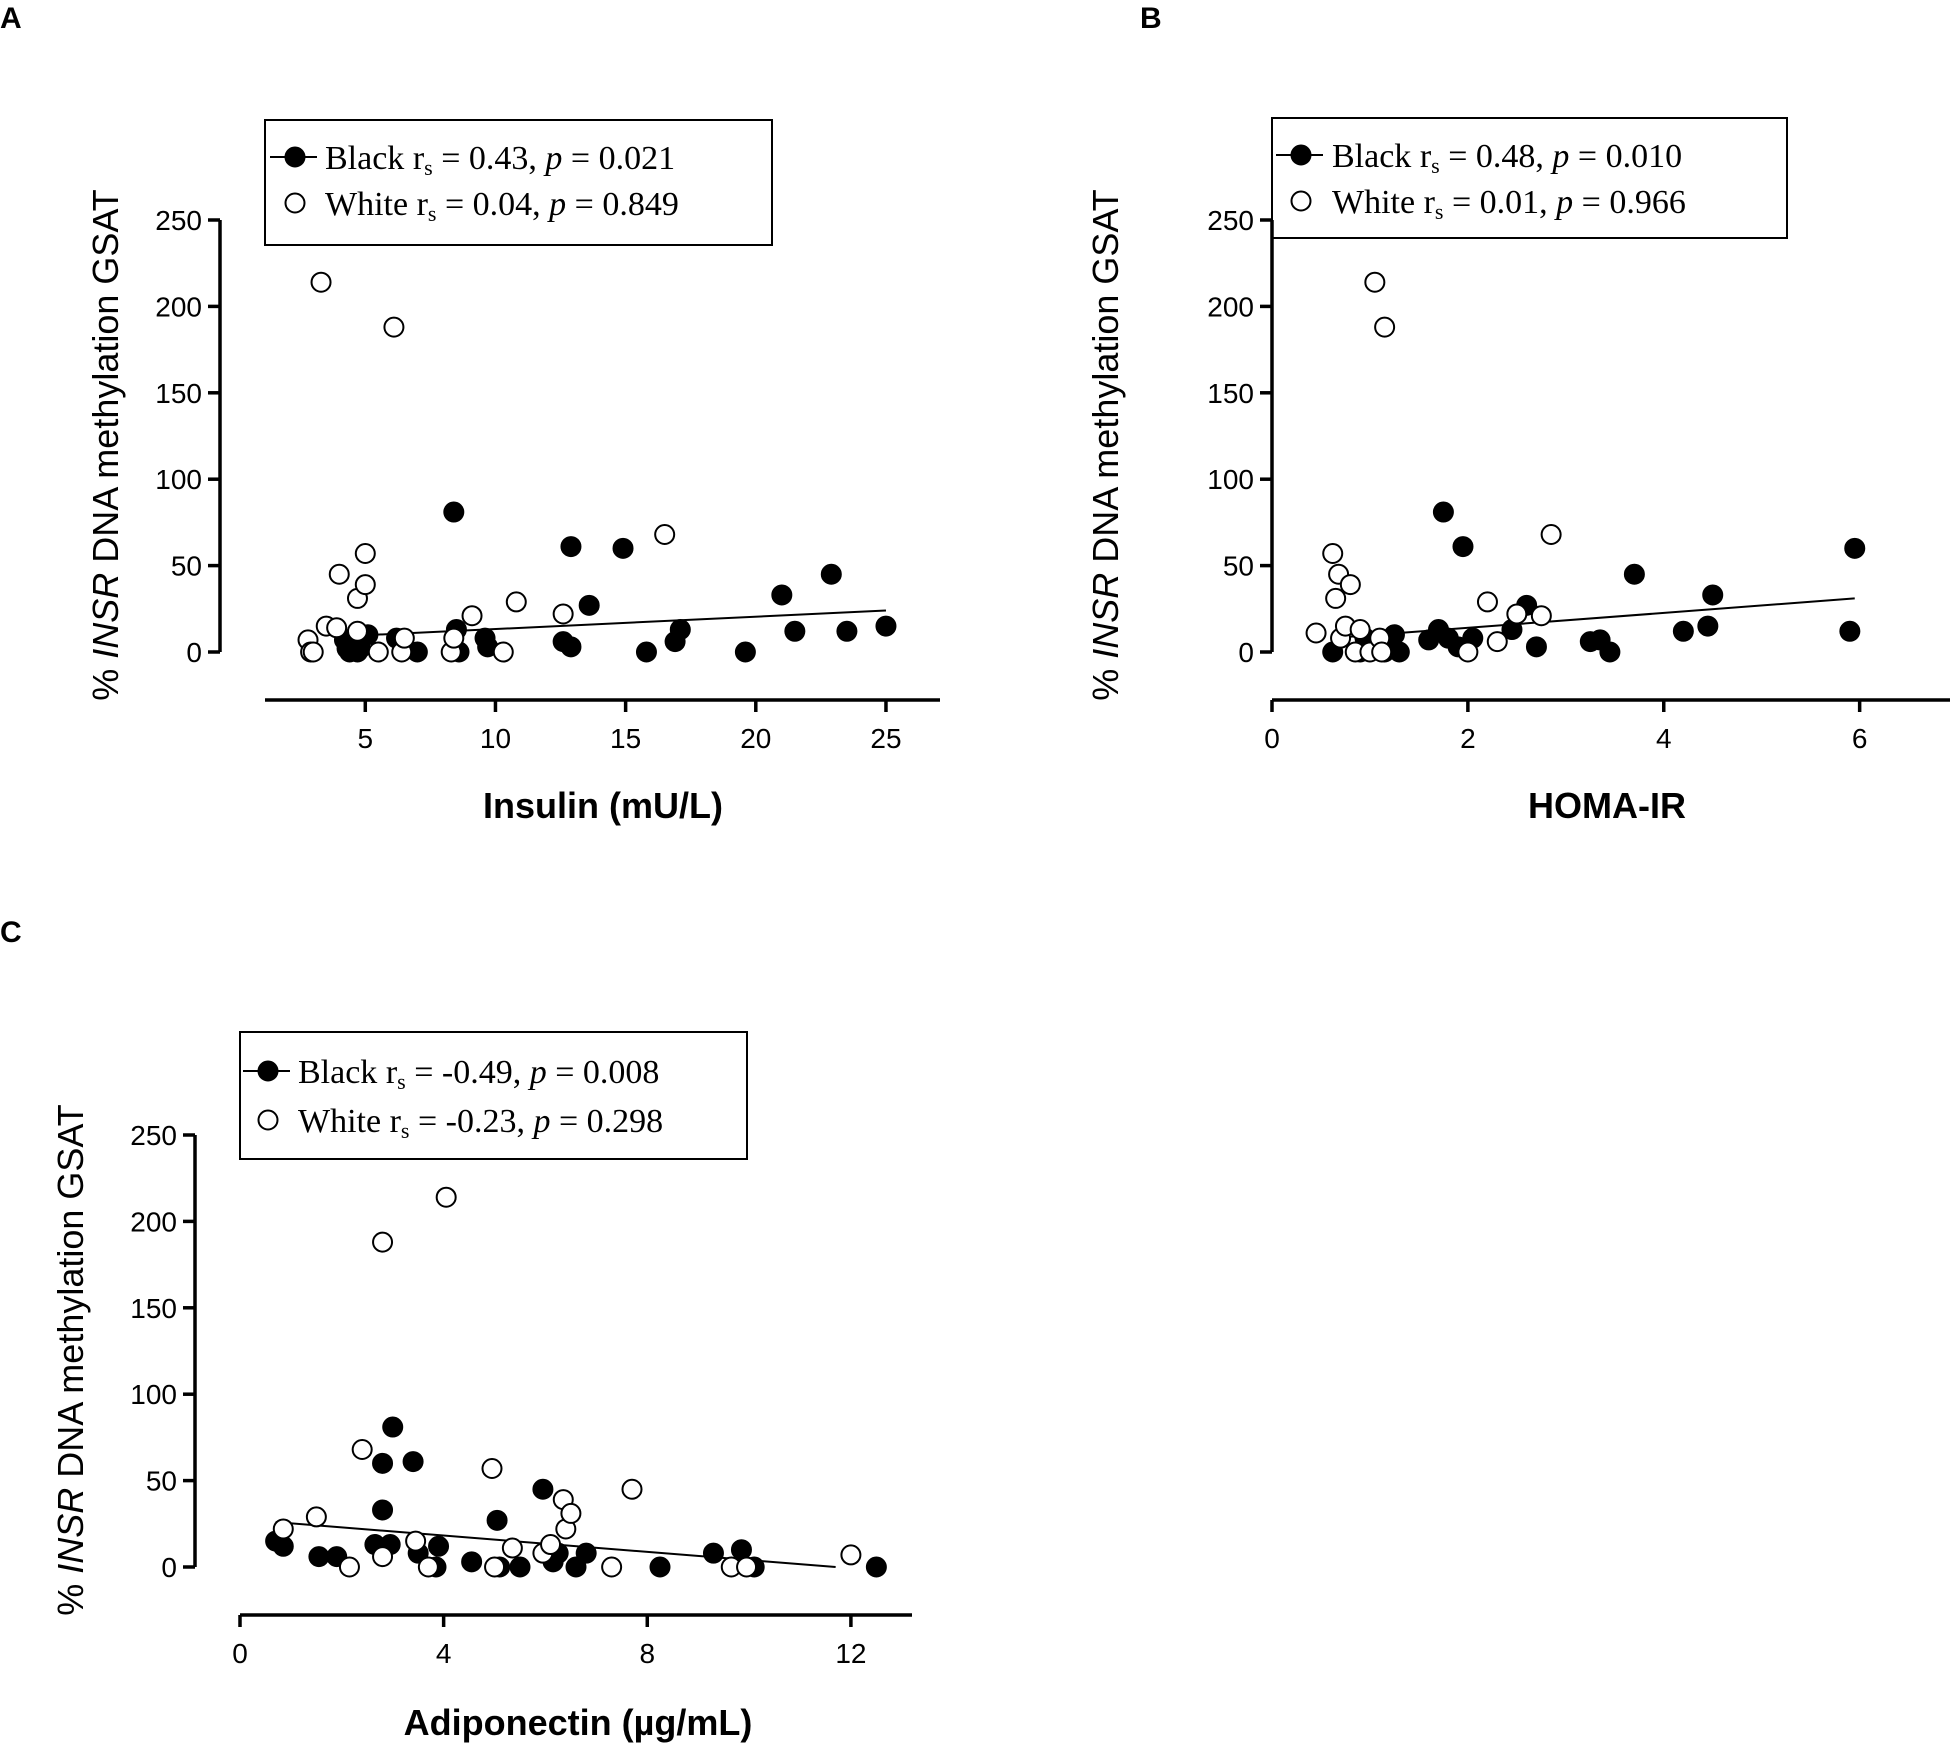 The height and width of the screenshot is (1750, 1950). Describe the element at coordinates (500, 160) in the screenshot. I see `legend-entry-black: Black rs = 0.43, p = 0.021` at that location.